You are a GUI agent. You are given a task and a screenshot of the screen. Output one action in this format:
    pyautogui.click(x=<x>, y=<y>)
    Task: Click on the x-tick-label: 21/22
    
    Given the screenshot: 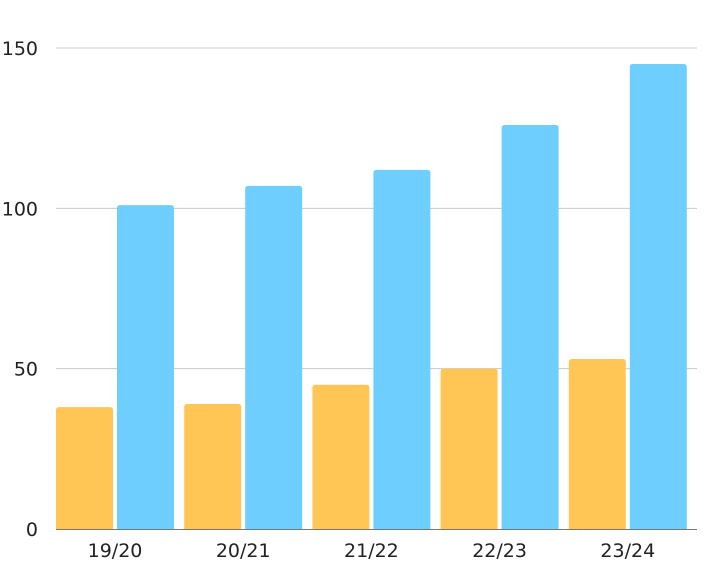 What is the action you would take?
    pyautogui.click(x=371, y=551)
    